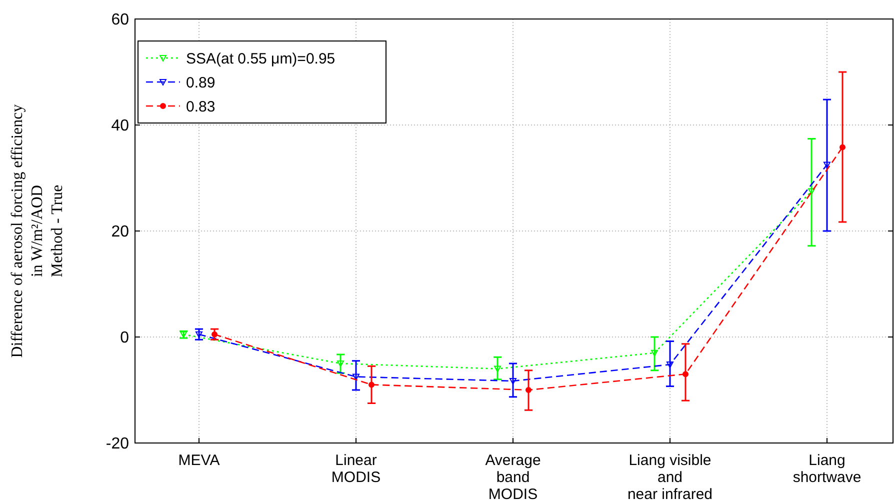 The height and width of the screenshot is (502, 894). I want to click on legend-label: 0.89, so click(201, 83).